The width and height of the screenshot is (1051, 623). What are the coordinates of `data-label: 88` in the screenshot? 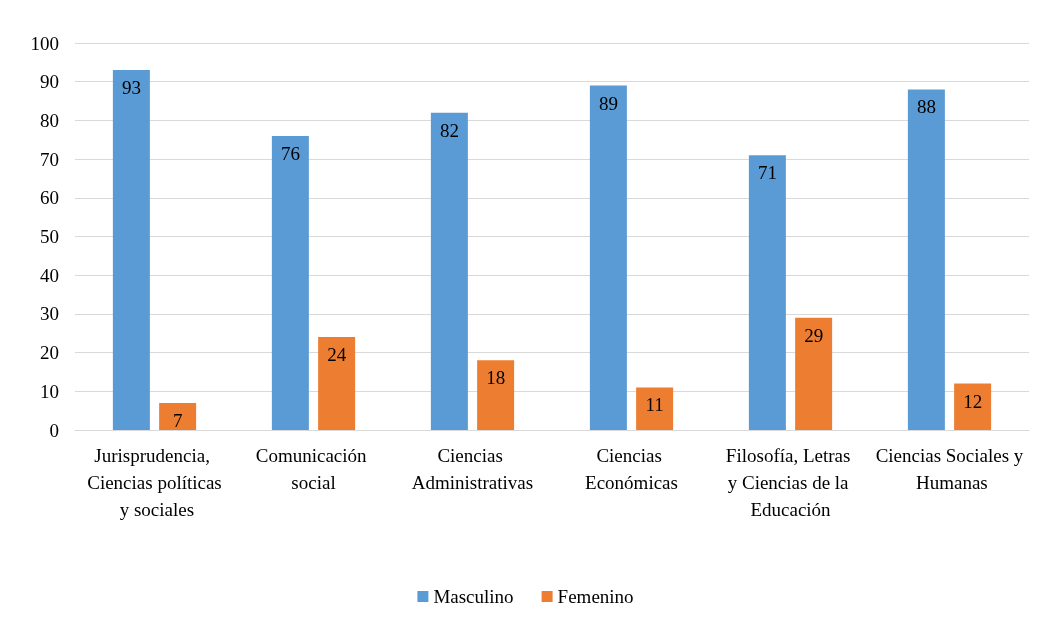 It's located at (926, 107).